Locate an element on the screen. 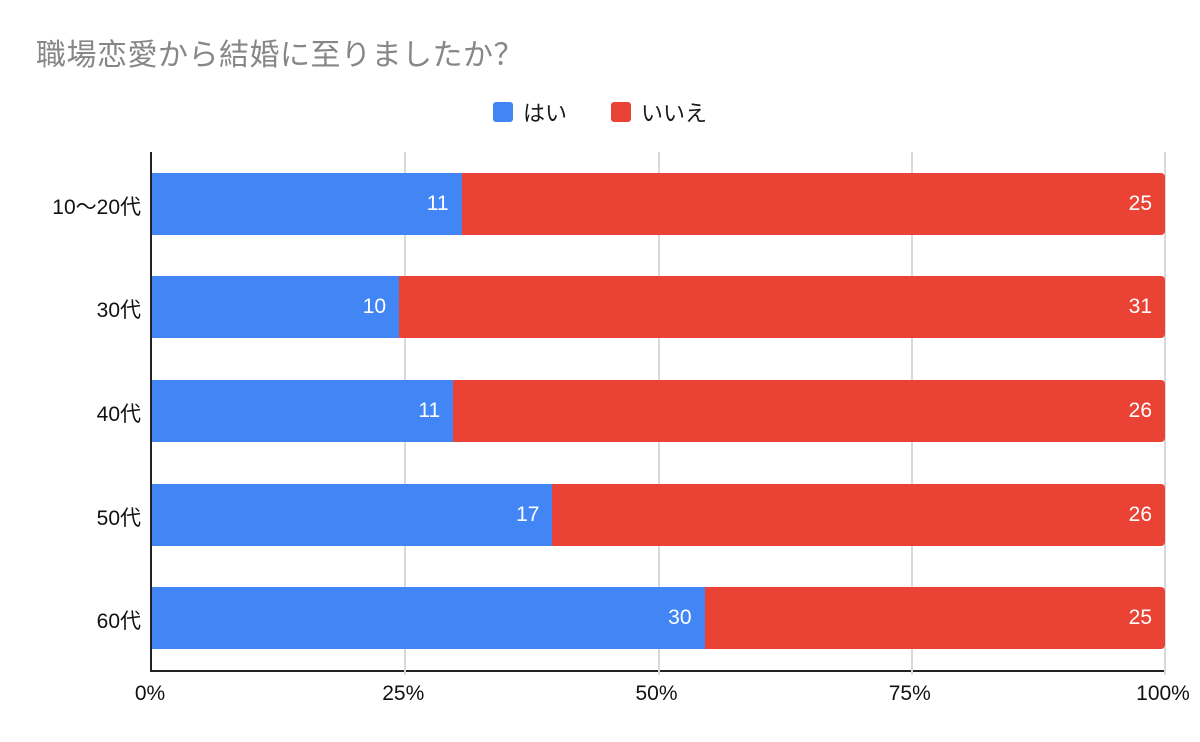 This screenshot has width=1200, height=742. bar-row: 30 25 is located at coordinates (658, 618).